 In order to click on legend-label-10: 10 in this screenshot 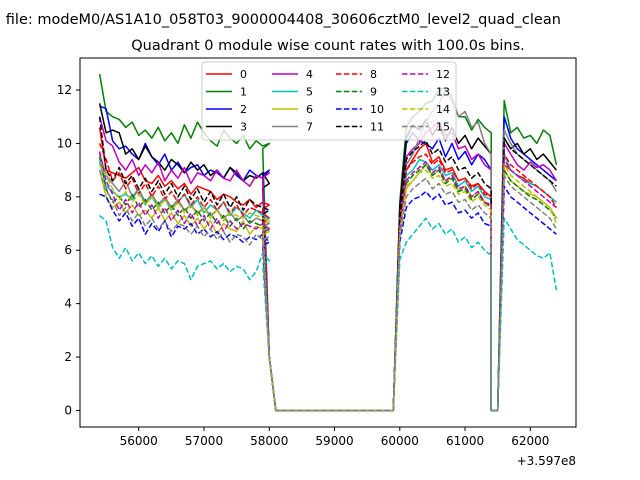, I will do `click(377, 109)`.